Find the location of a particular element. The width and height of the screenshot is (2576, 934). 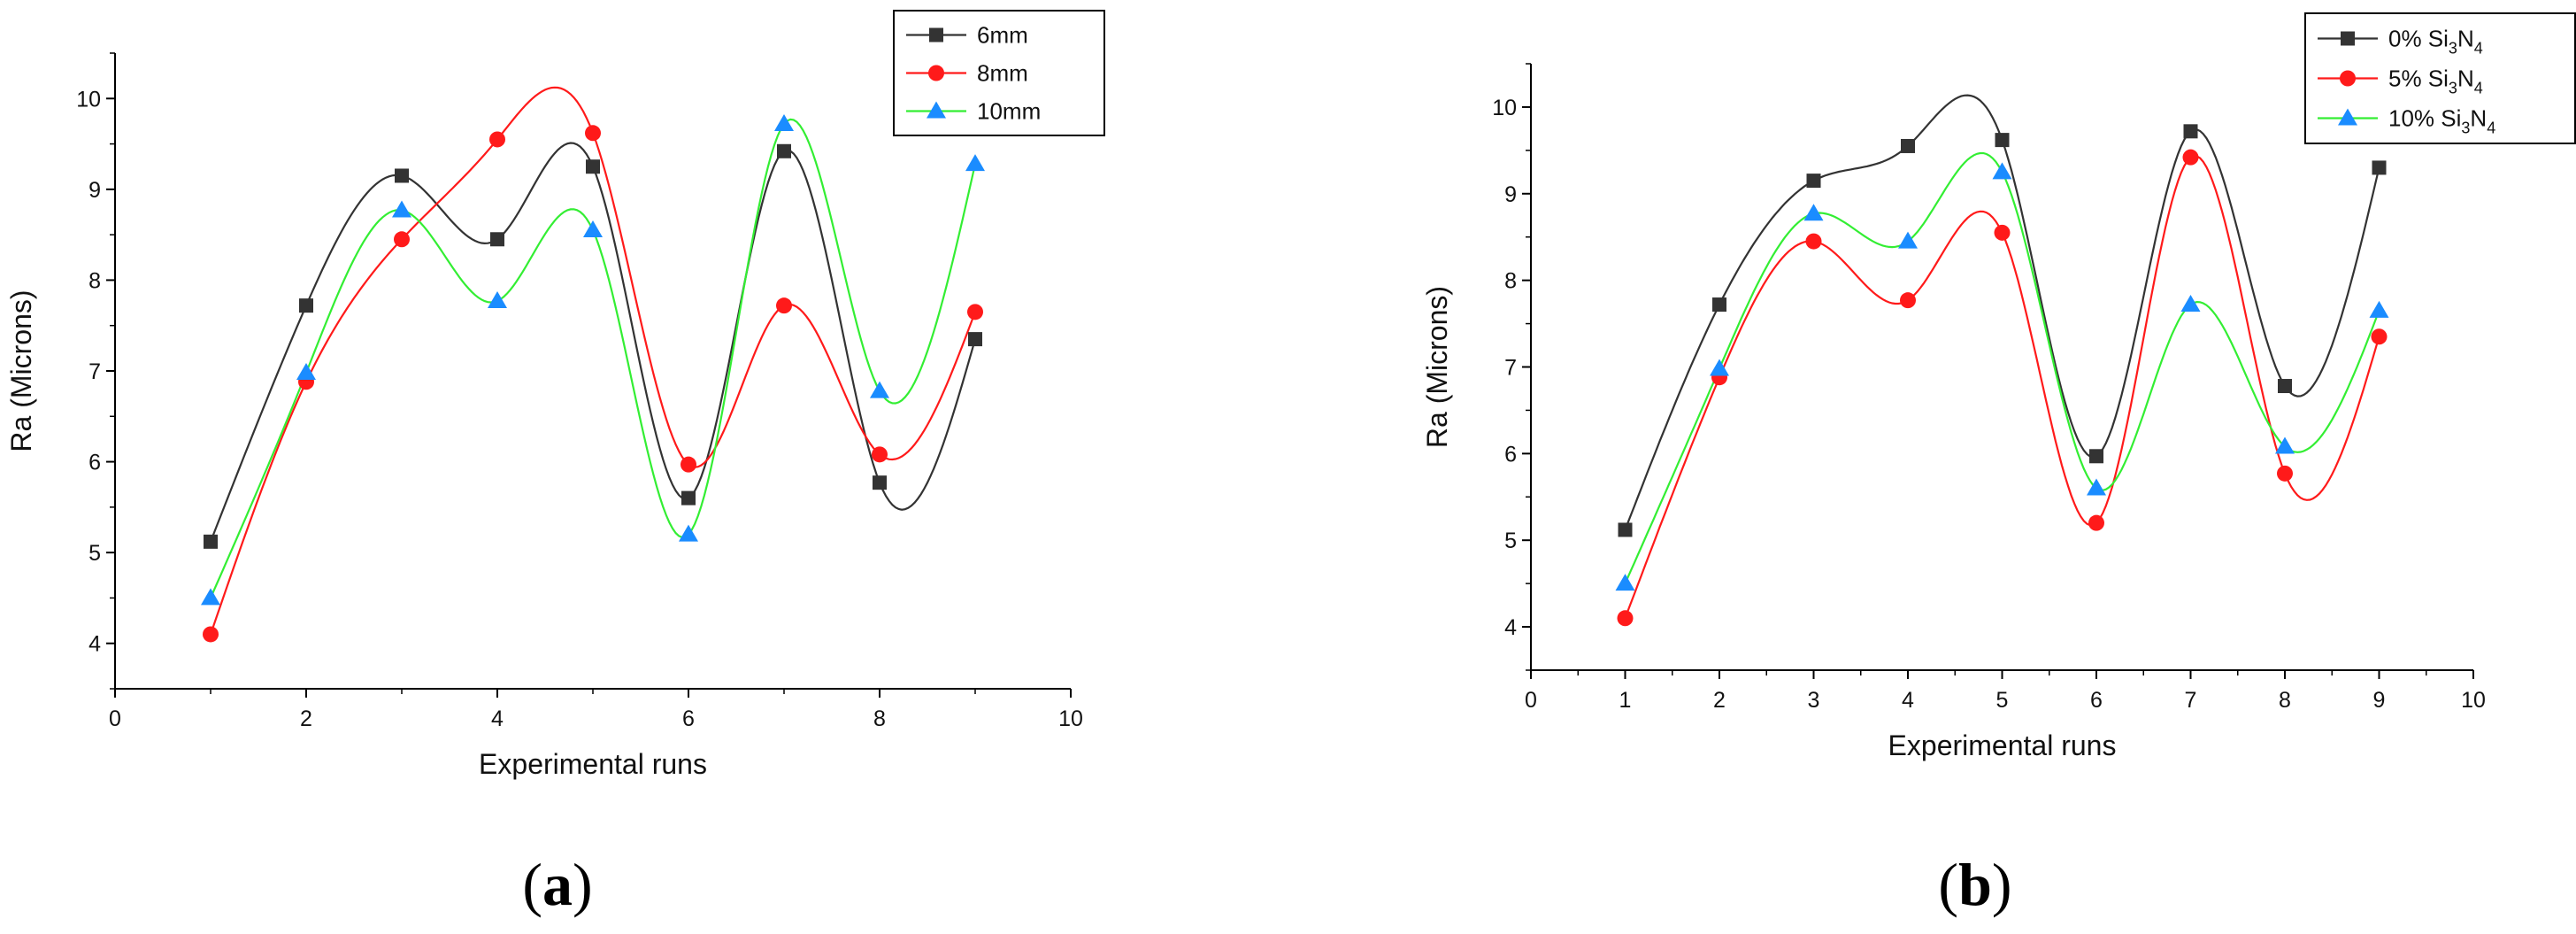

legend-label: 0% Si3N4 is located at coordinates (2435, 42).